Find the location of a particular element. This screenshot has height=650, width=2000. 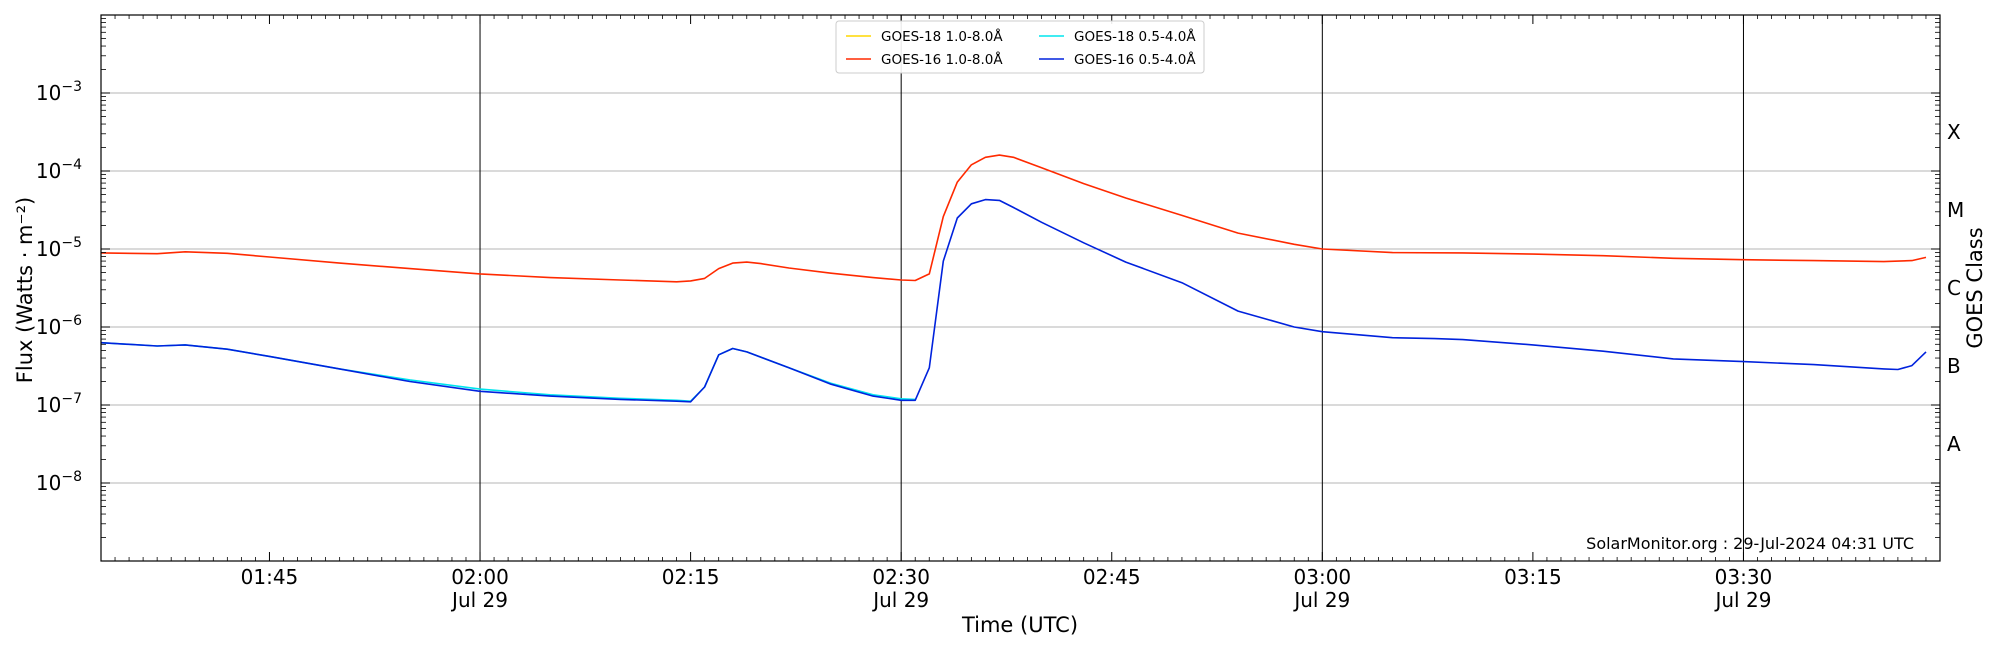

x-tick-label: 03:00 is located at coordinates (1323, 577).